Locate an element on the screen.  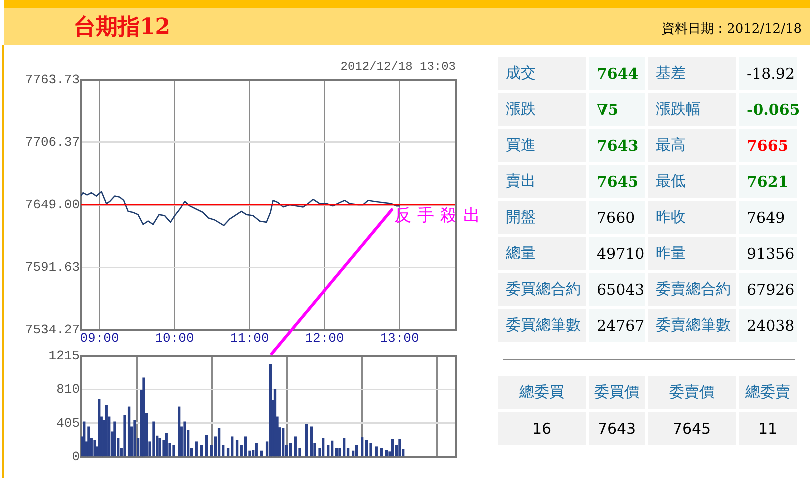
text: 91356 is located at coordinates (771, 253).